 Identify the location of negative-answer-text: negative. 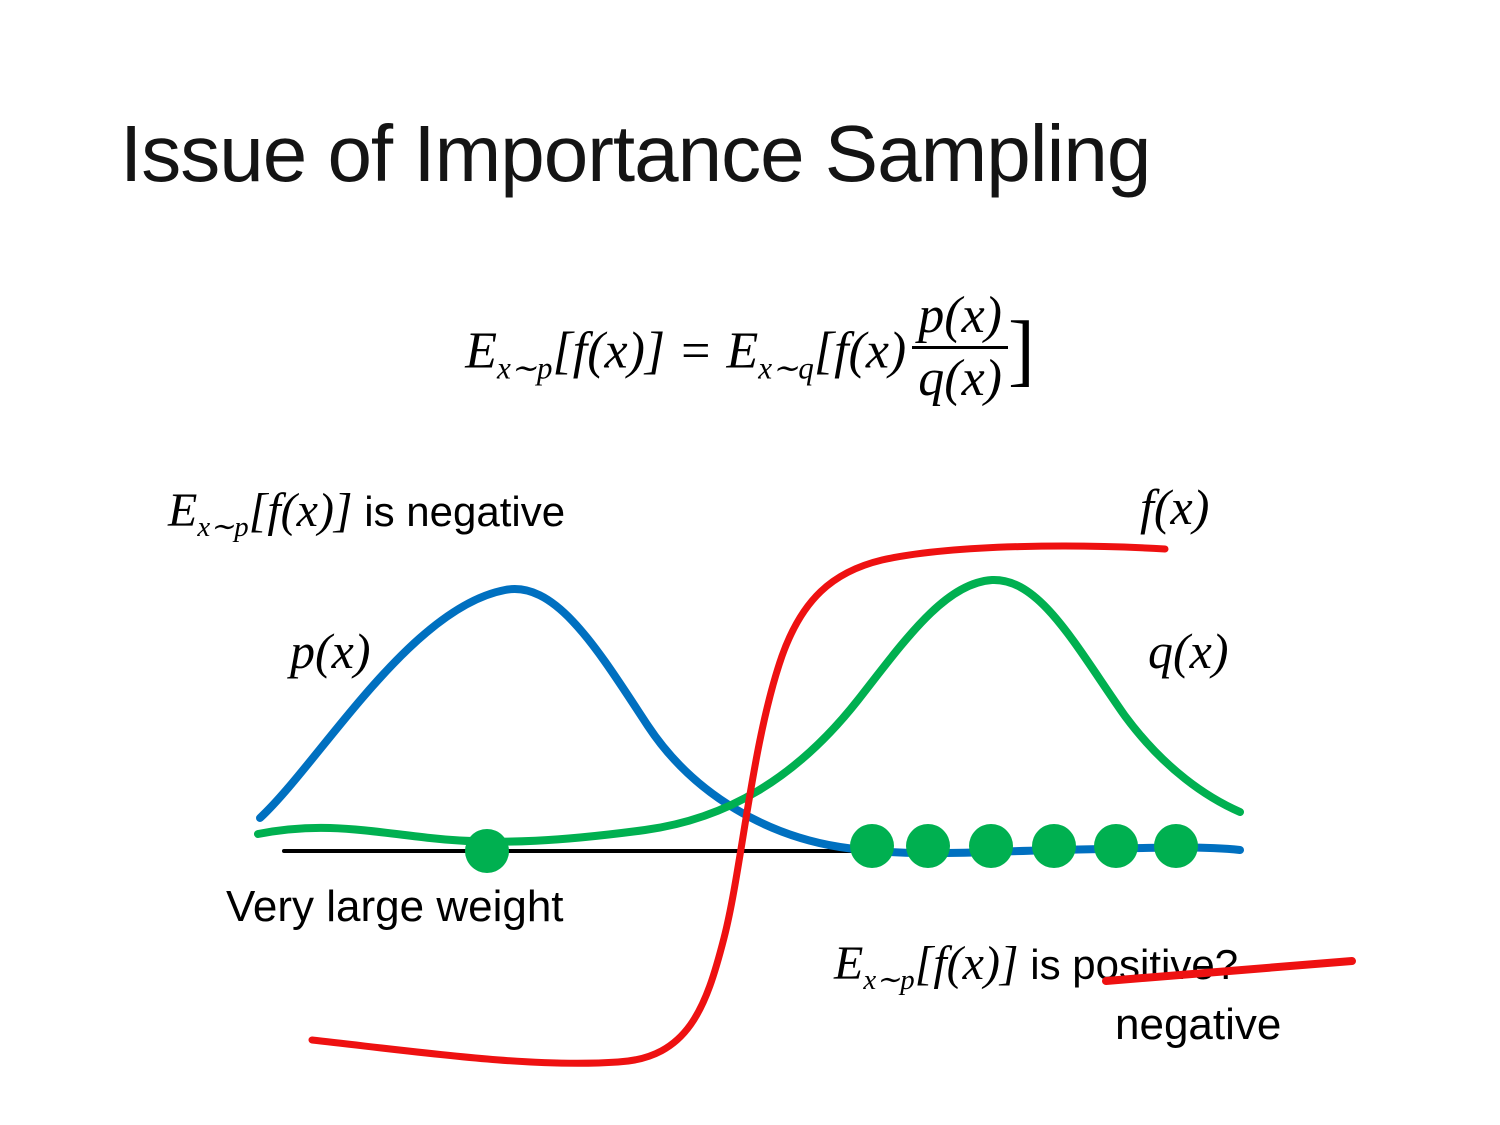
(1198, 1024).